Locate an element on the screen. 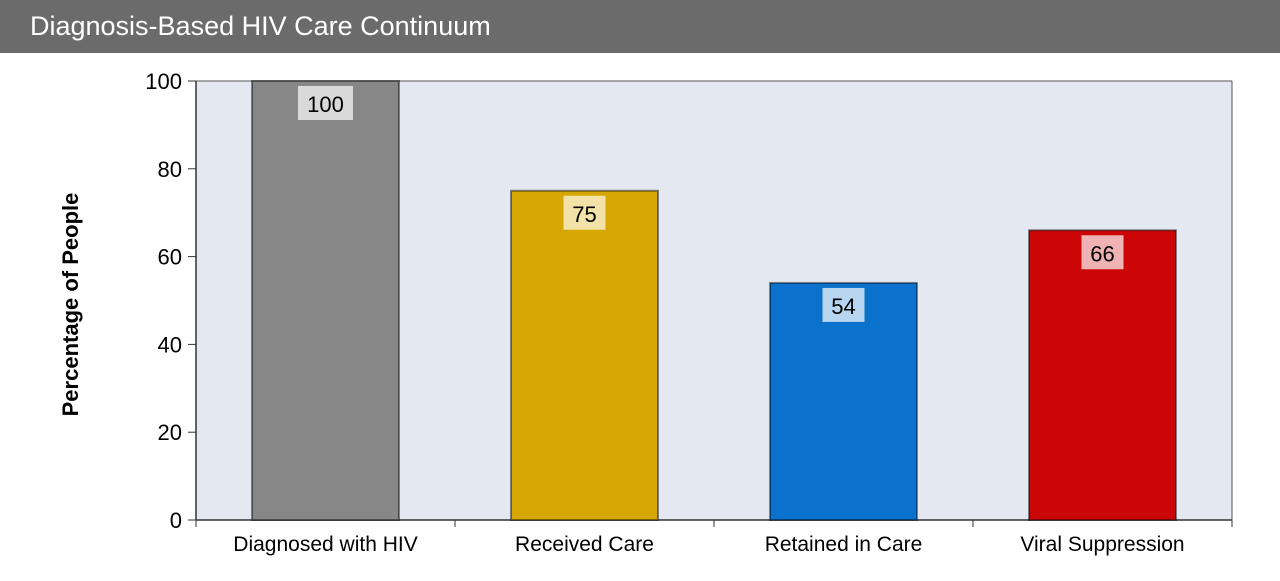 The image size is (1280, 581). y-tick-label: 20 is located at coordinates (170, 432).